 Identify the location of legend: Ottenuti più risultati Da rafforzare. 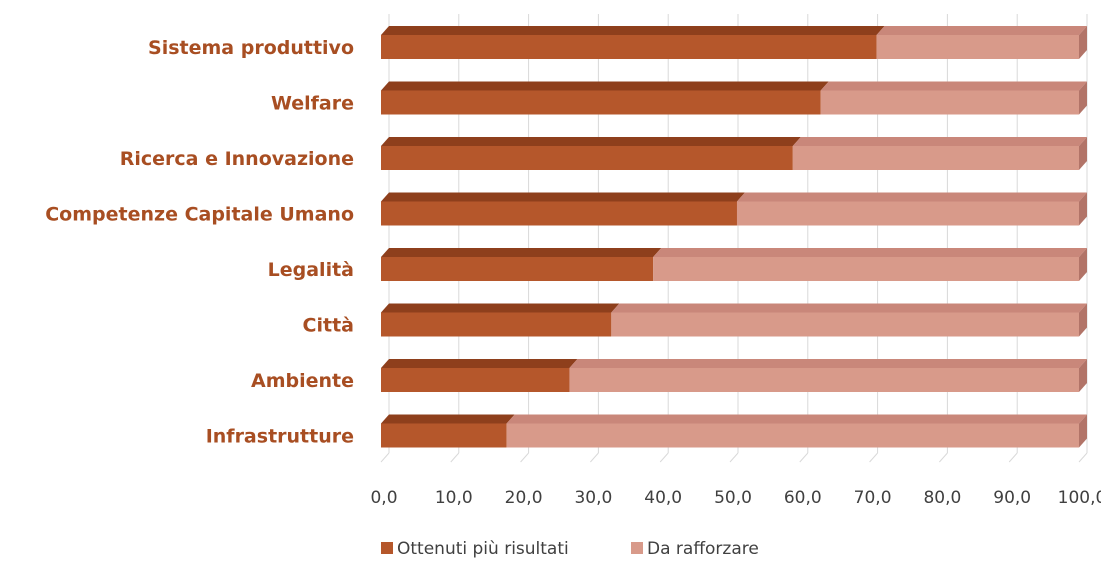
(570, 549).